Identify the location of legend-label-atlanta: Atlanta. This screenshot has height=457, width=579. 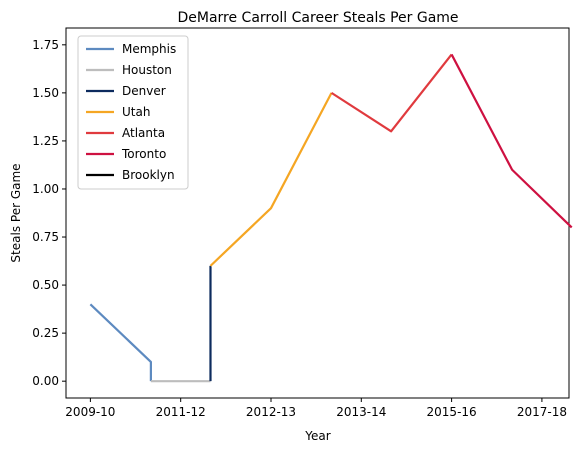
(143, 133).